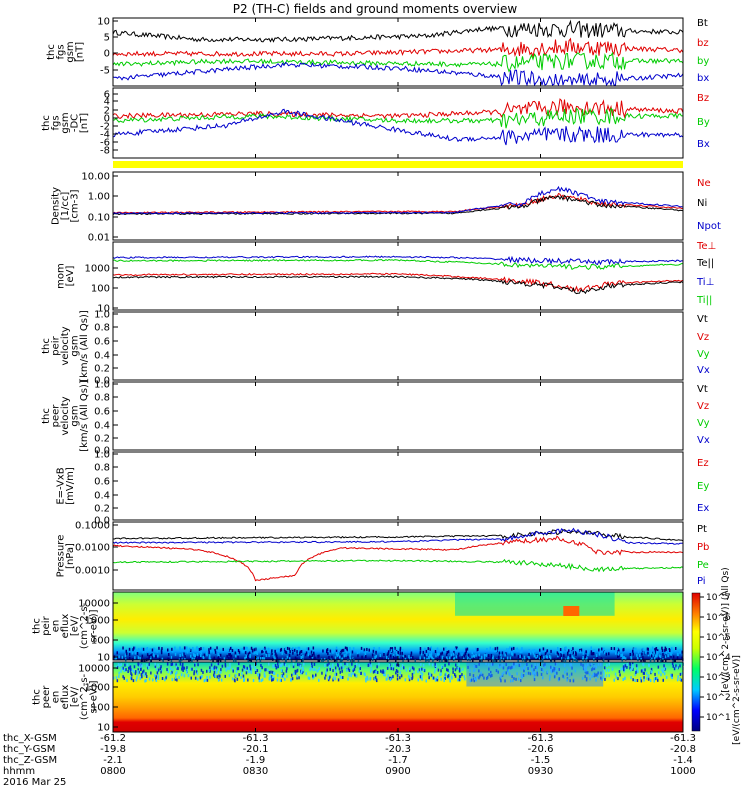 This screenshot has height=800, width=750. I want to click on y-axis-label: en, so click(56, 697).